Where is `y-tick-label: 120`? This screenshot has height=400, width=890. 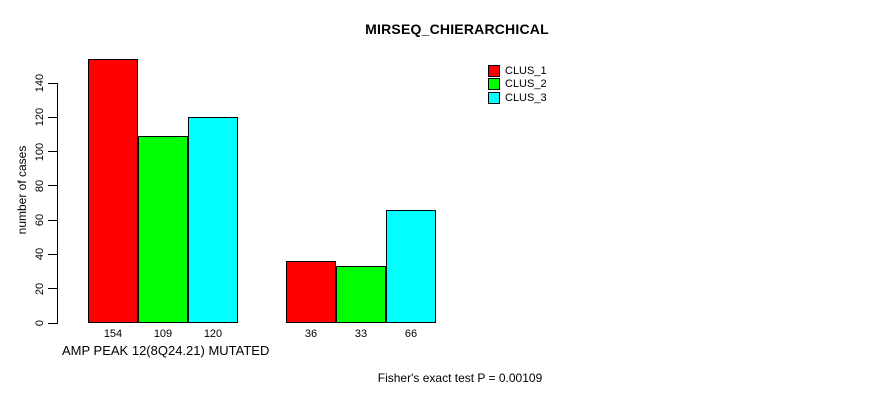
y-tick-label: 120 is located at coordinates (40, 117).